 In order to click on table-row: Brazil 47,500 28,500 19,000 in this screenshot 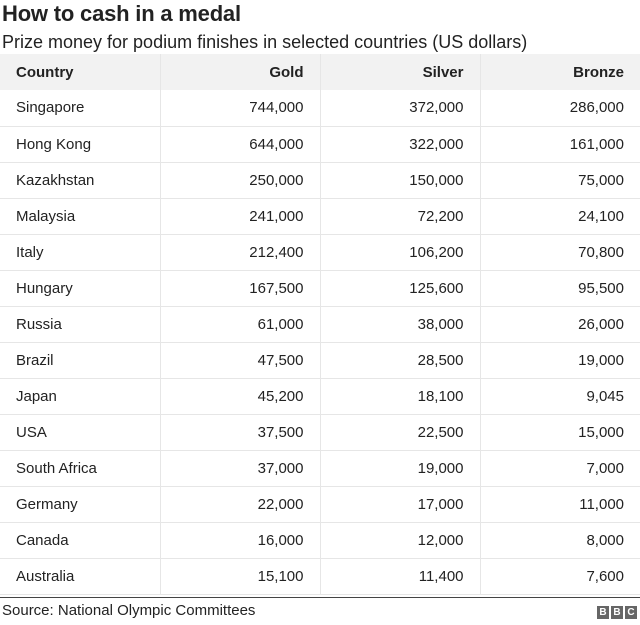, I will do `click(320, 360)`.